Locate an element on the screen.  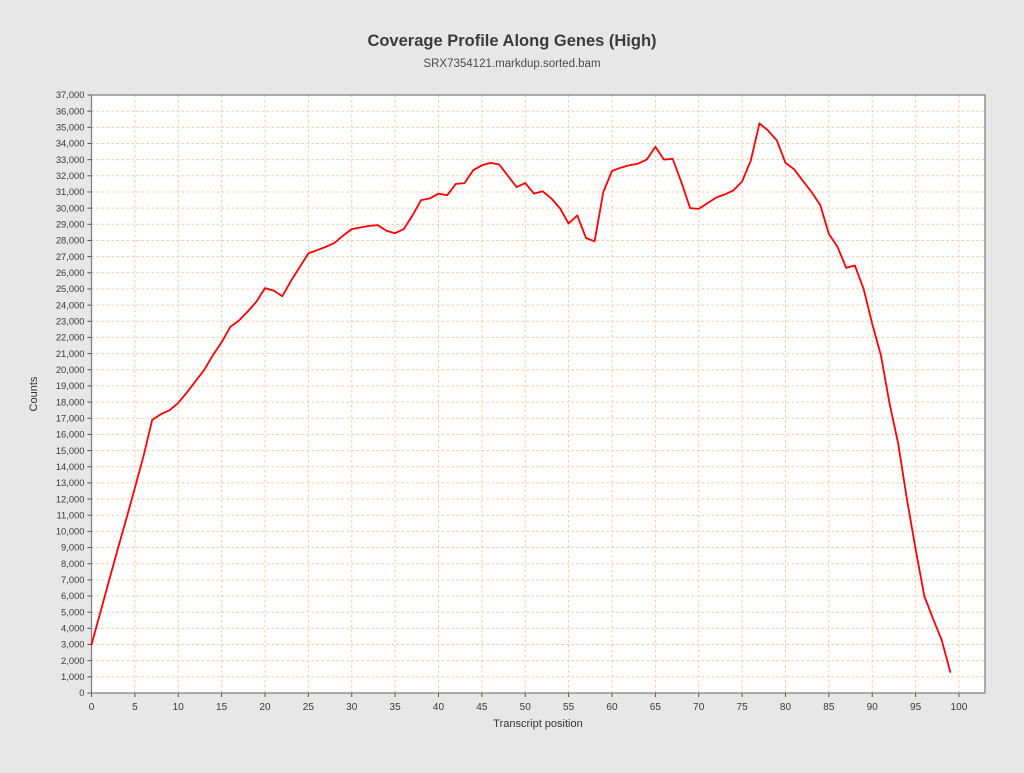
y-tick-label: 13,000 is located at coordinates (70, 482).